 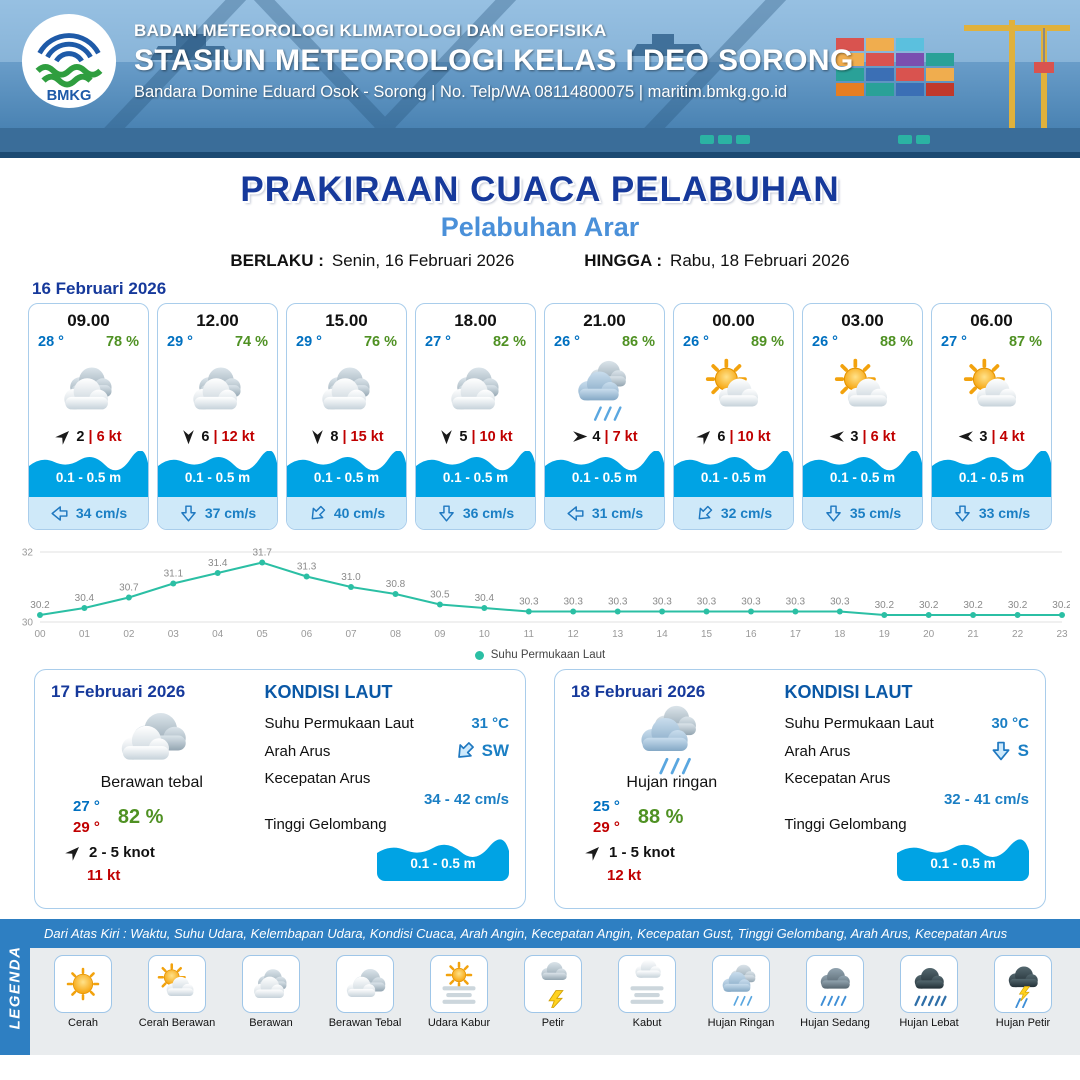 What do you see at coordinates (334, 436) in the screenshot?
I see `wind-speed: 8` at bounding box center [334, 436].